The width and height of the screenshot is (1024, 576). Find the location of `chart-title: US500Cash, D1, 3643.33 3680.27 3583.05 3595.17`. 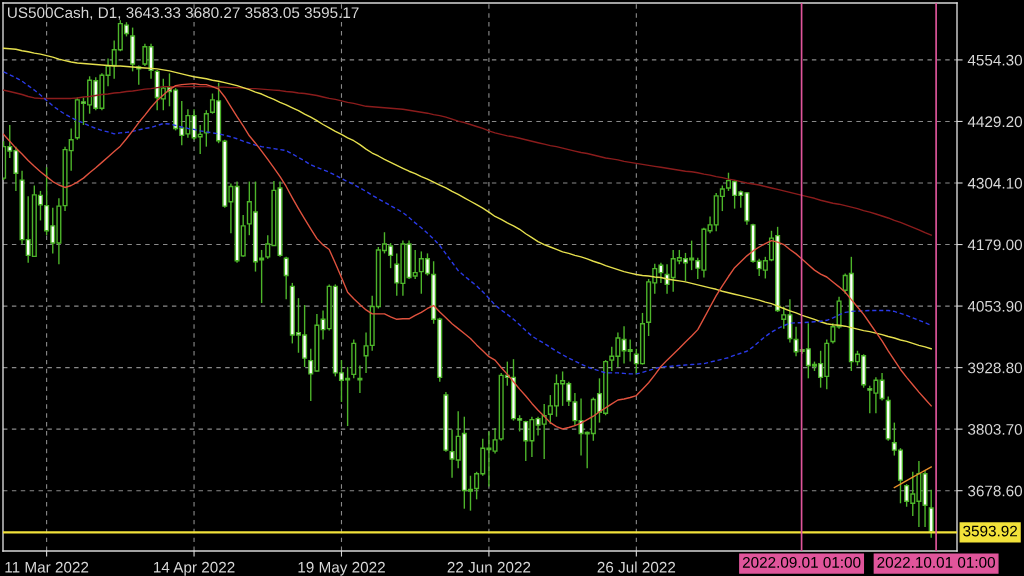

chart-title: US500Cash, D1, 3643.33 3680.27 3583.05 3595.17 is located at coordinates (183, 13).